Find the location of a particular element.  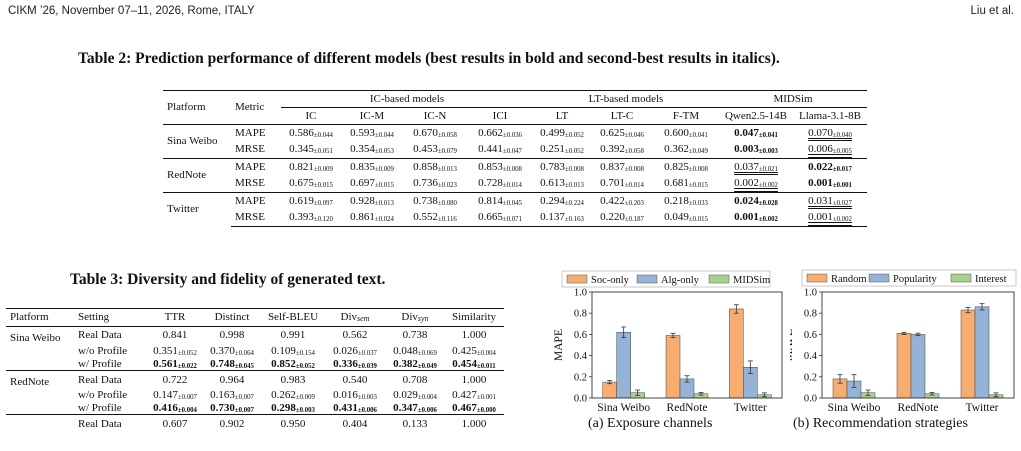

col-model-llama-3-1-8b: Llama-3.1-8B is located at coordinates (829, 115).